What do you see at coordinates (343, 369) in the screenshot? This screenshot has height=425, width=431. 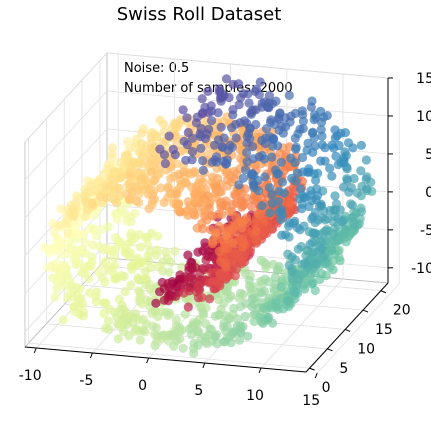 I see `y-tick-label: 5` at bounding box center [343, 369].